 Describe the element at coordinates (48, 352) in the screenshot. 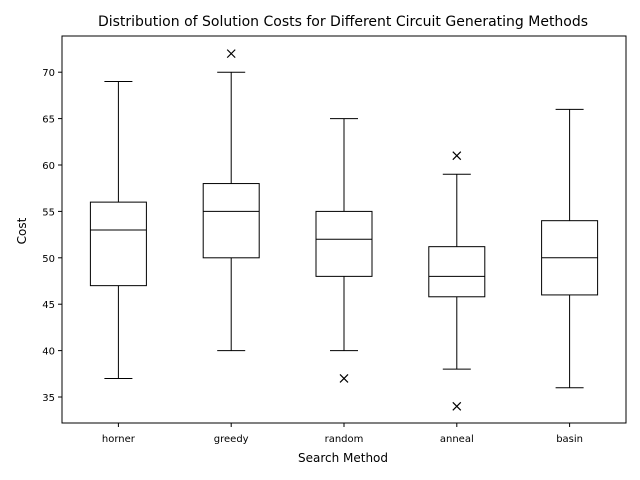

I see `y-tick-label: 40` at that location.